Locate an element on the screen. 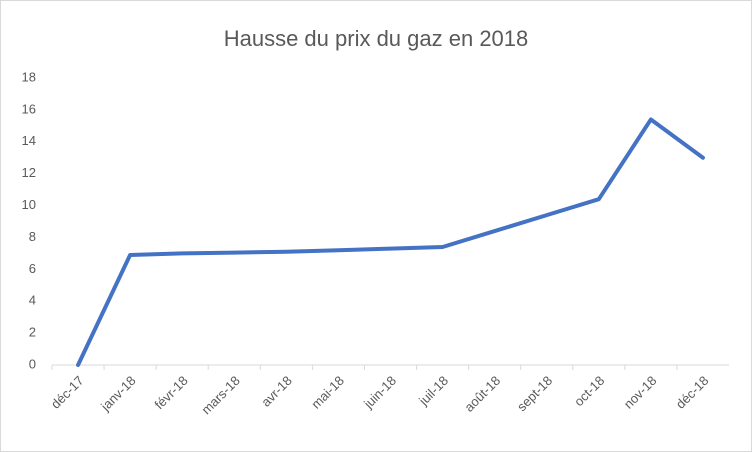  y-tick-label: 6 is located at coordinates (32, 268).